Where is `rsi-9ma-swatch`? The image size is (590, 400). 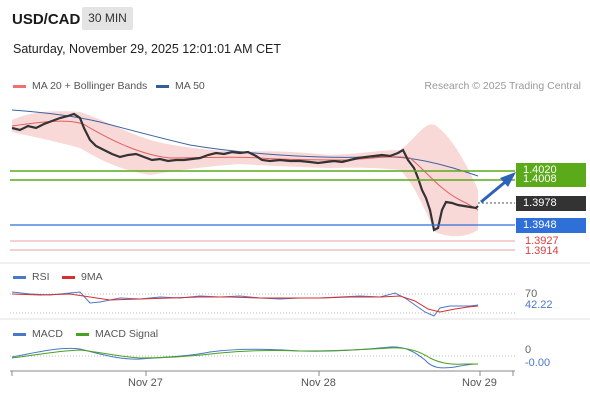
rsi-9ma-swatch is located at coordinates (68, 277).